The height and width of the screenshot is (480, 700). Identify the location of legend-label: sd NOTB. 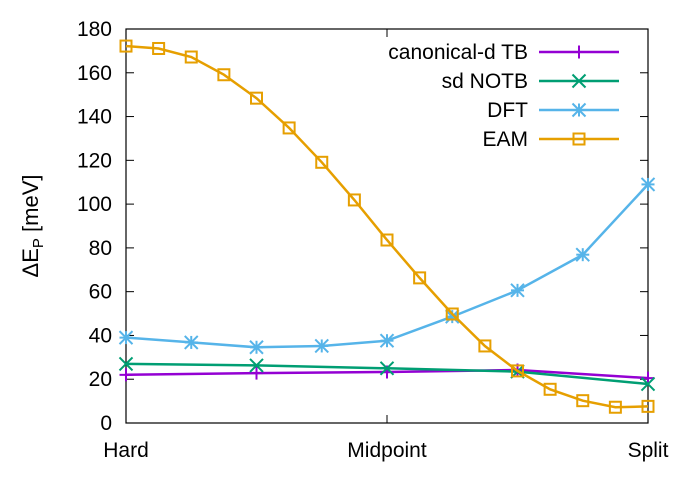
(485, 81).